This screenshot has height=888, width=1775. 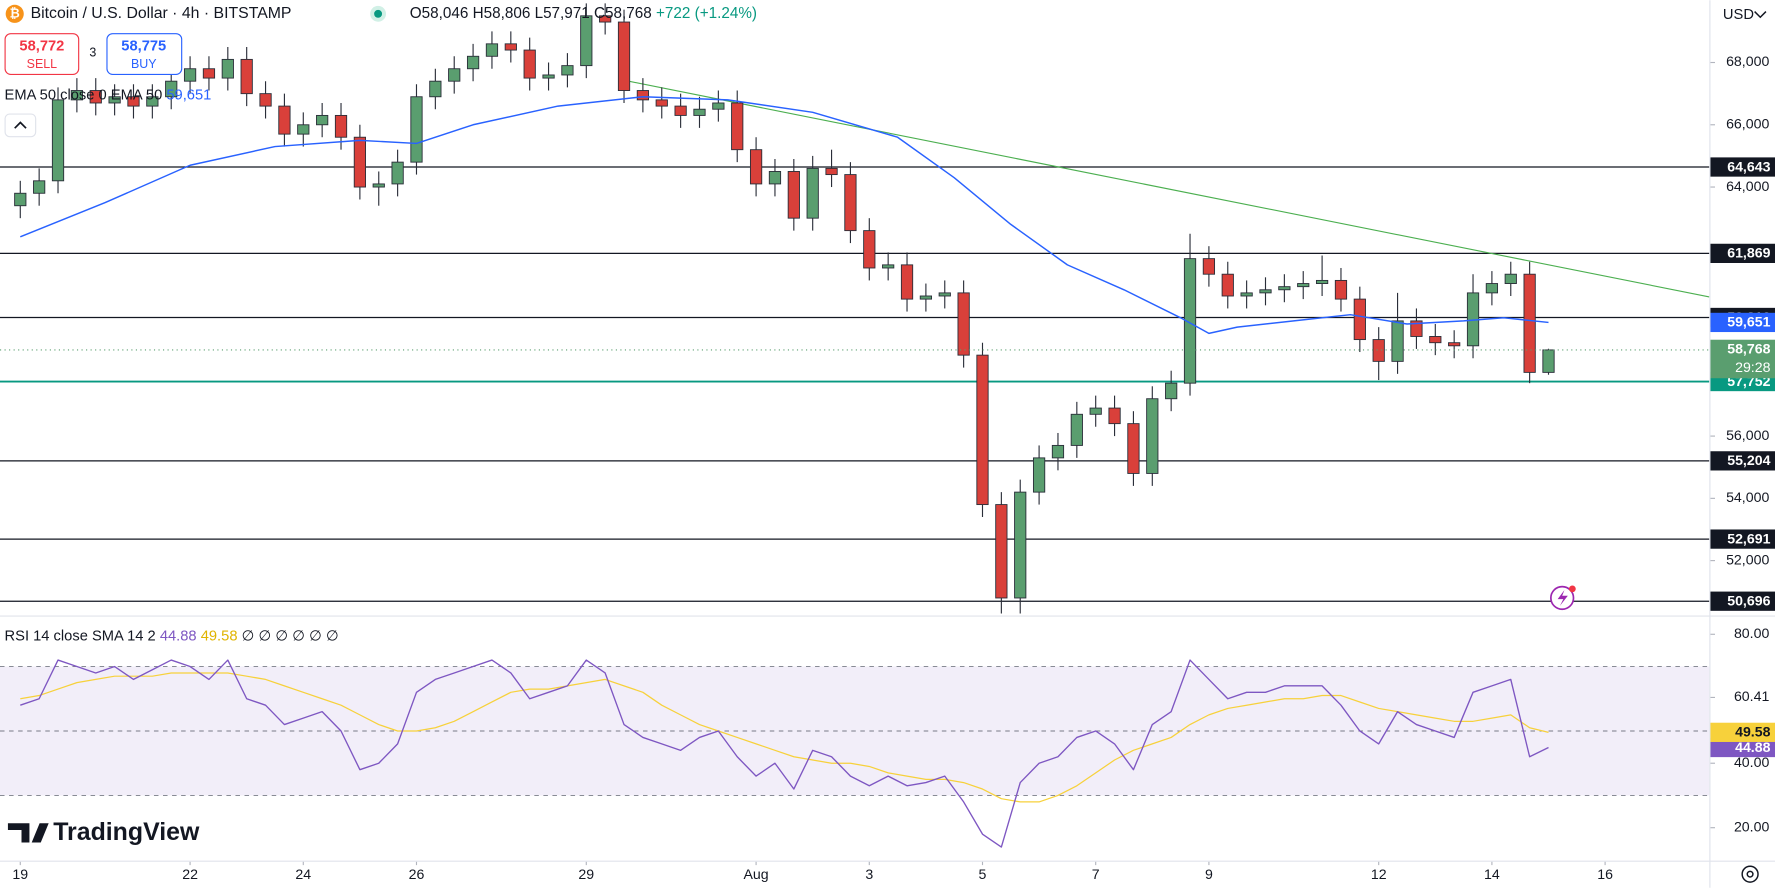 I want to click on level-label: 64,643, so click(x=1748, y=166).